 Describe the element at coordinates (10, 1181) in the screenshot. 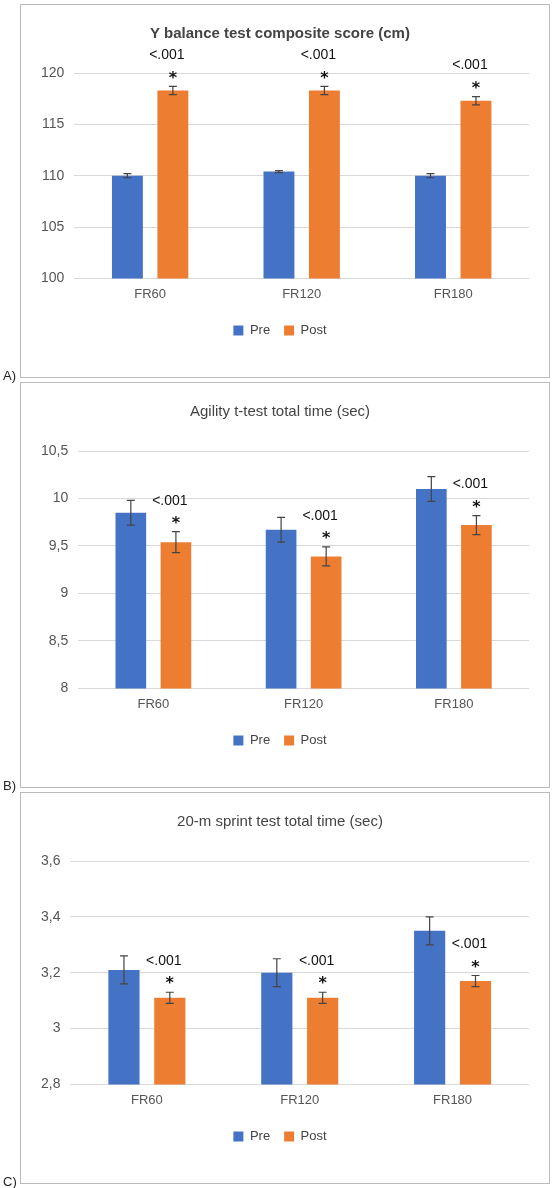

I see `text: C)` at that location.